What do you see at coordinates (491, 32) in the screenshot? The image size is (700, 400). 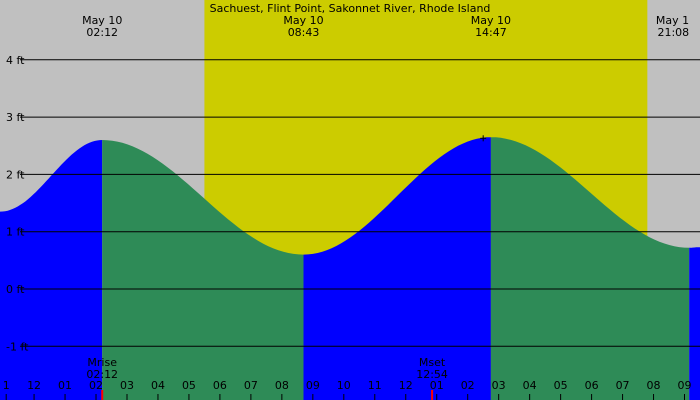 I see `extreme-time-label: 14:47` at bounding box center [491, 32].